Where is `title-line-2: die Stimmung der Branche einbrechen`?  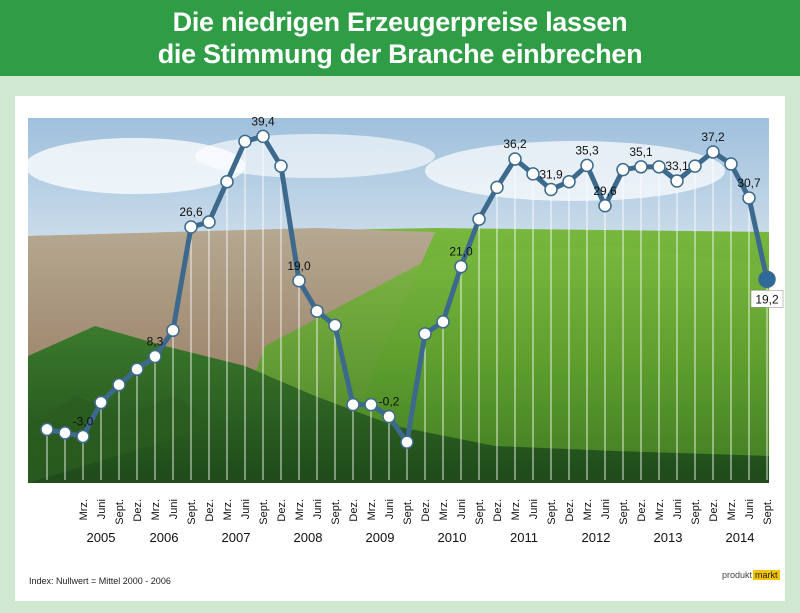
title-line-2: die Stimmung der Branche einbrechen is located at coordinates (400, 54).